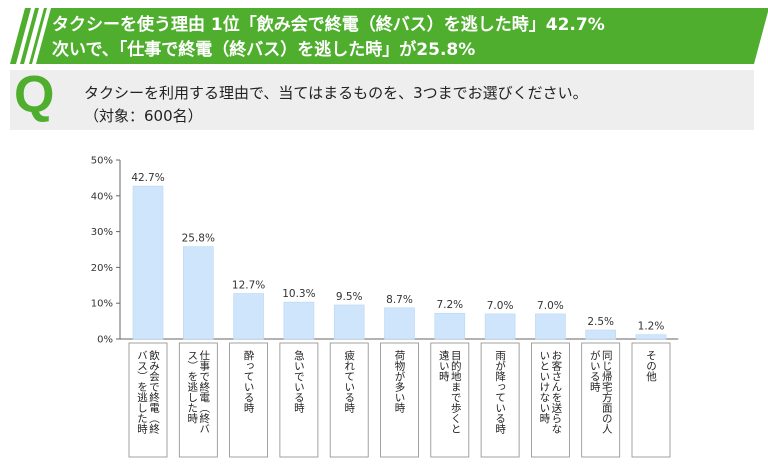  Describe the element at coordinates (444, 365) in the screenshot. I see `category-label: 遠い時` at that location.